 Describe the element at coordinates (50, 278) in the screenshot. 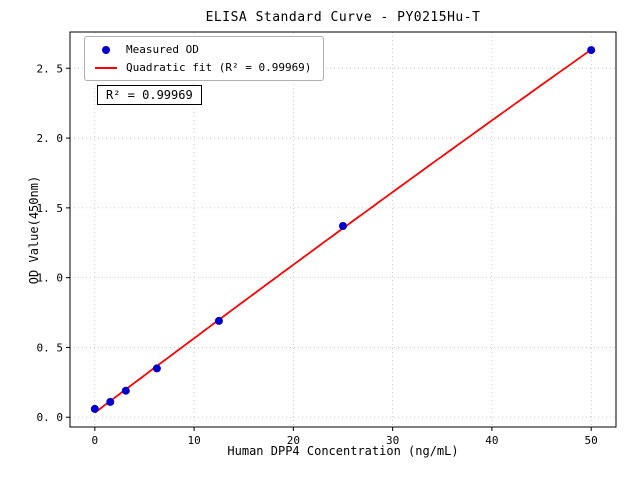

I see `y-tick-label: 1. 0` at that location.